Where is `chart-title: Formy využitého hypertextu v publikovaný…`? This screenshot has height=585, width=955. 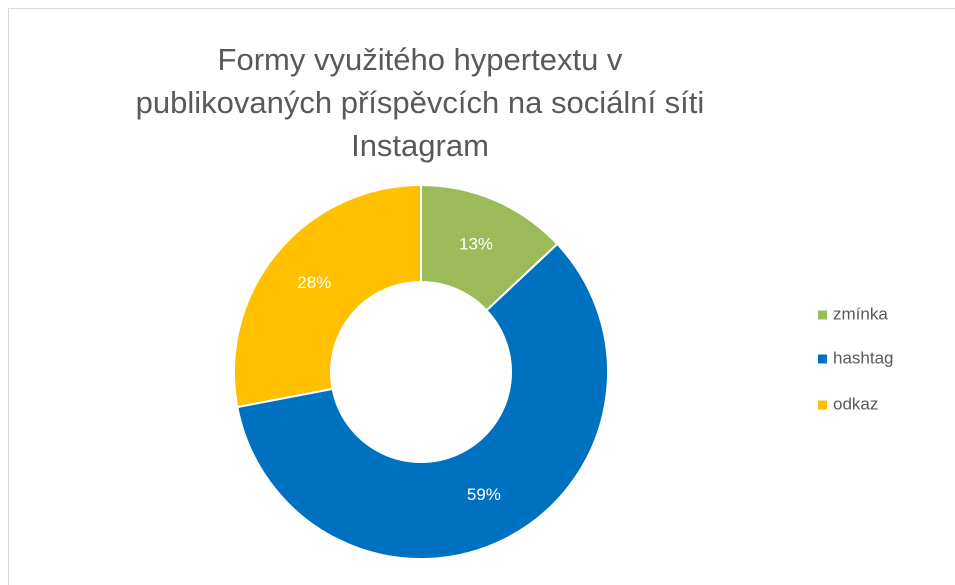 chart-title: Formy využitého hypertextu v publikovaný… is located at coordinates (420, 102).